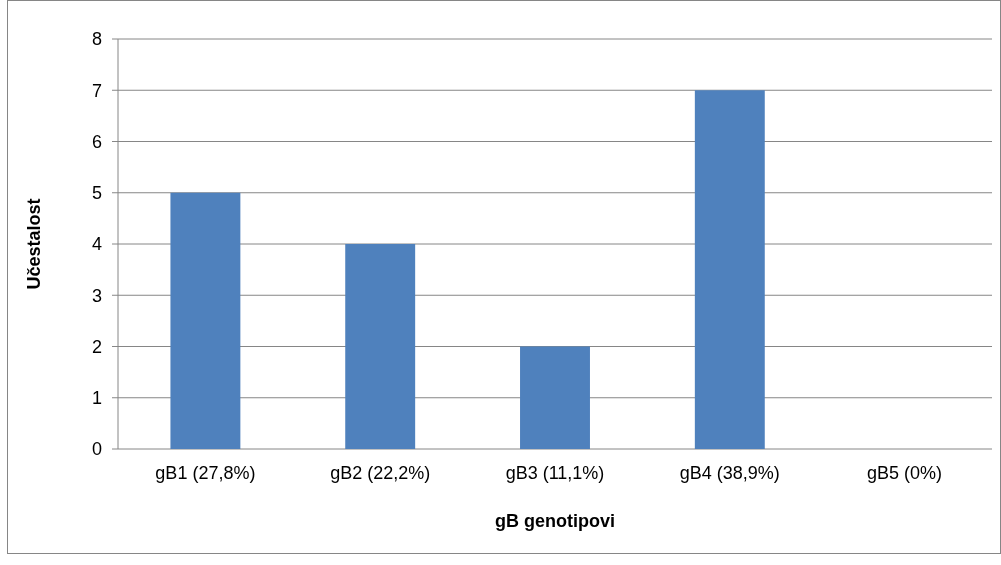 The image size is (1001, 565). I want to click on y-tick-label: 3, so click(96, 295).